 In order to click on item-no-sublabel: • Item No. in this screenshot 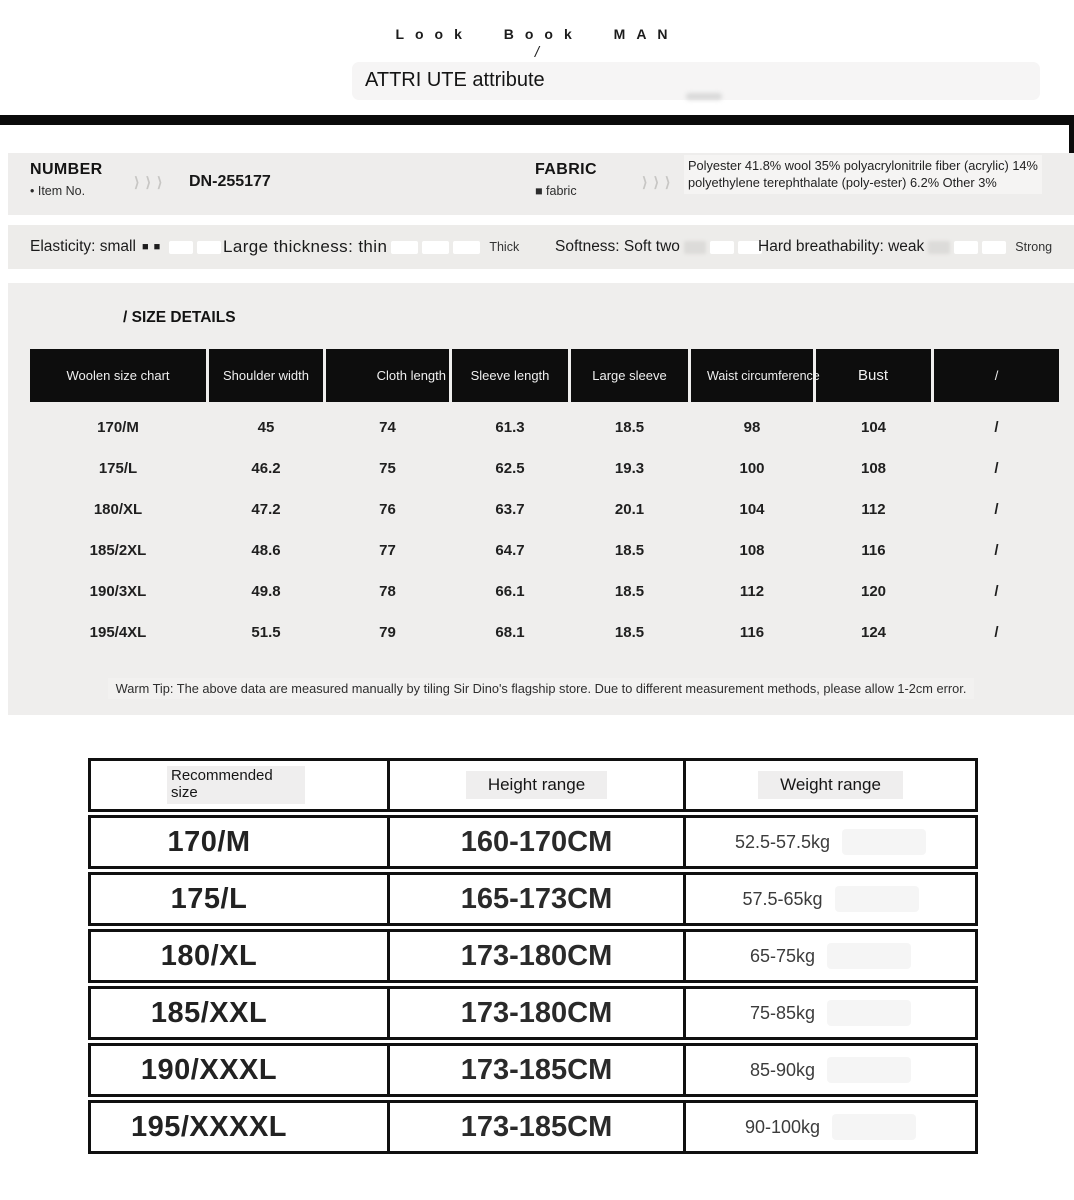, I will do `click(58, 191)`.